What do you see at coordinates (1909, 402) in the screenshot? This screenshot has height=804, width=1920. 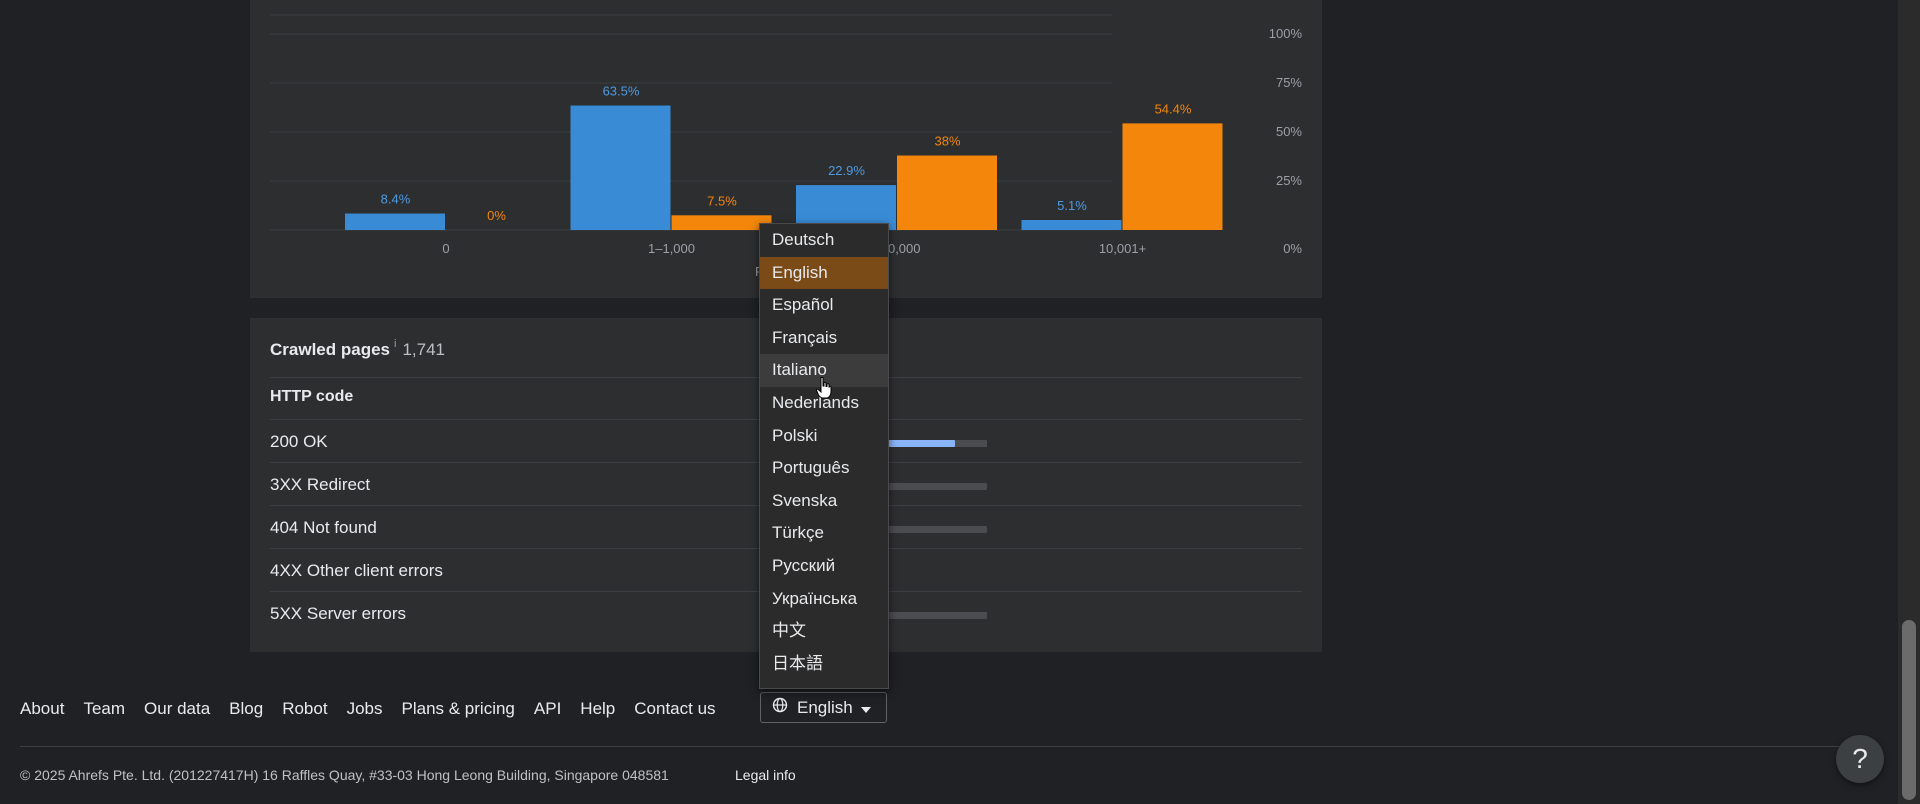 I see `page-scrollbar` at bounding box center [1909, 402].